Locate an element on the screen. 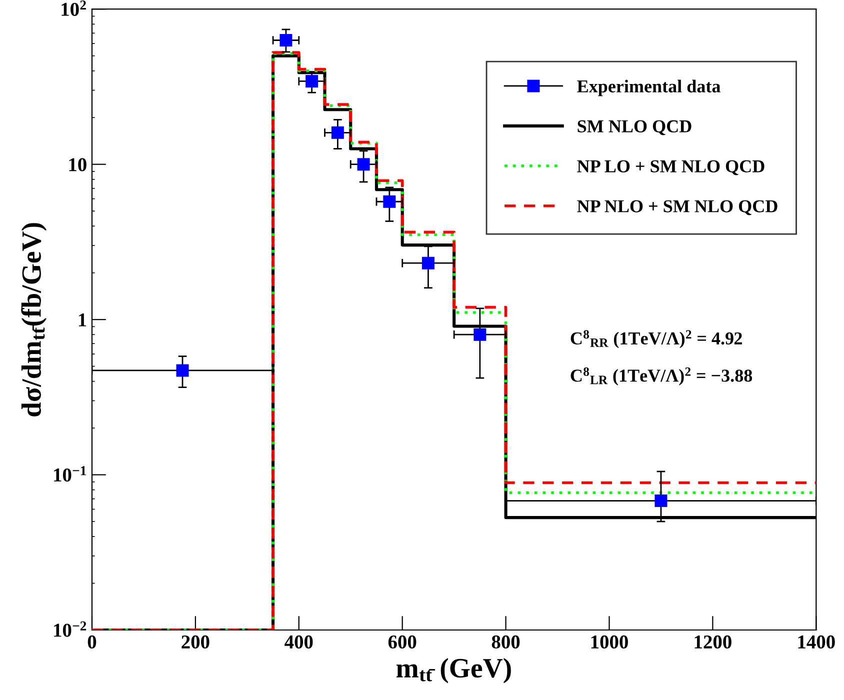 This screenshot has height=700, width=844. annotation: C$^{8}$$_{RR}$ (1TeV/Λ)$^{2}$ = 4.92 is located at coordinates (656, 339).